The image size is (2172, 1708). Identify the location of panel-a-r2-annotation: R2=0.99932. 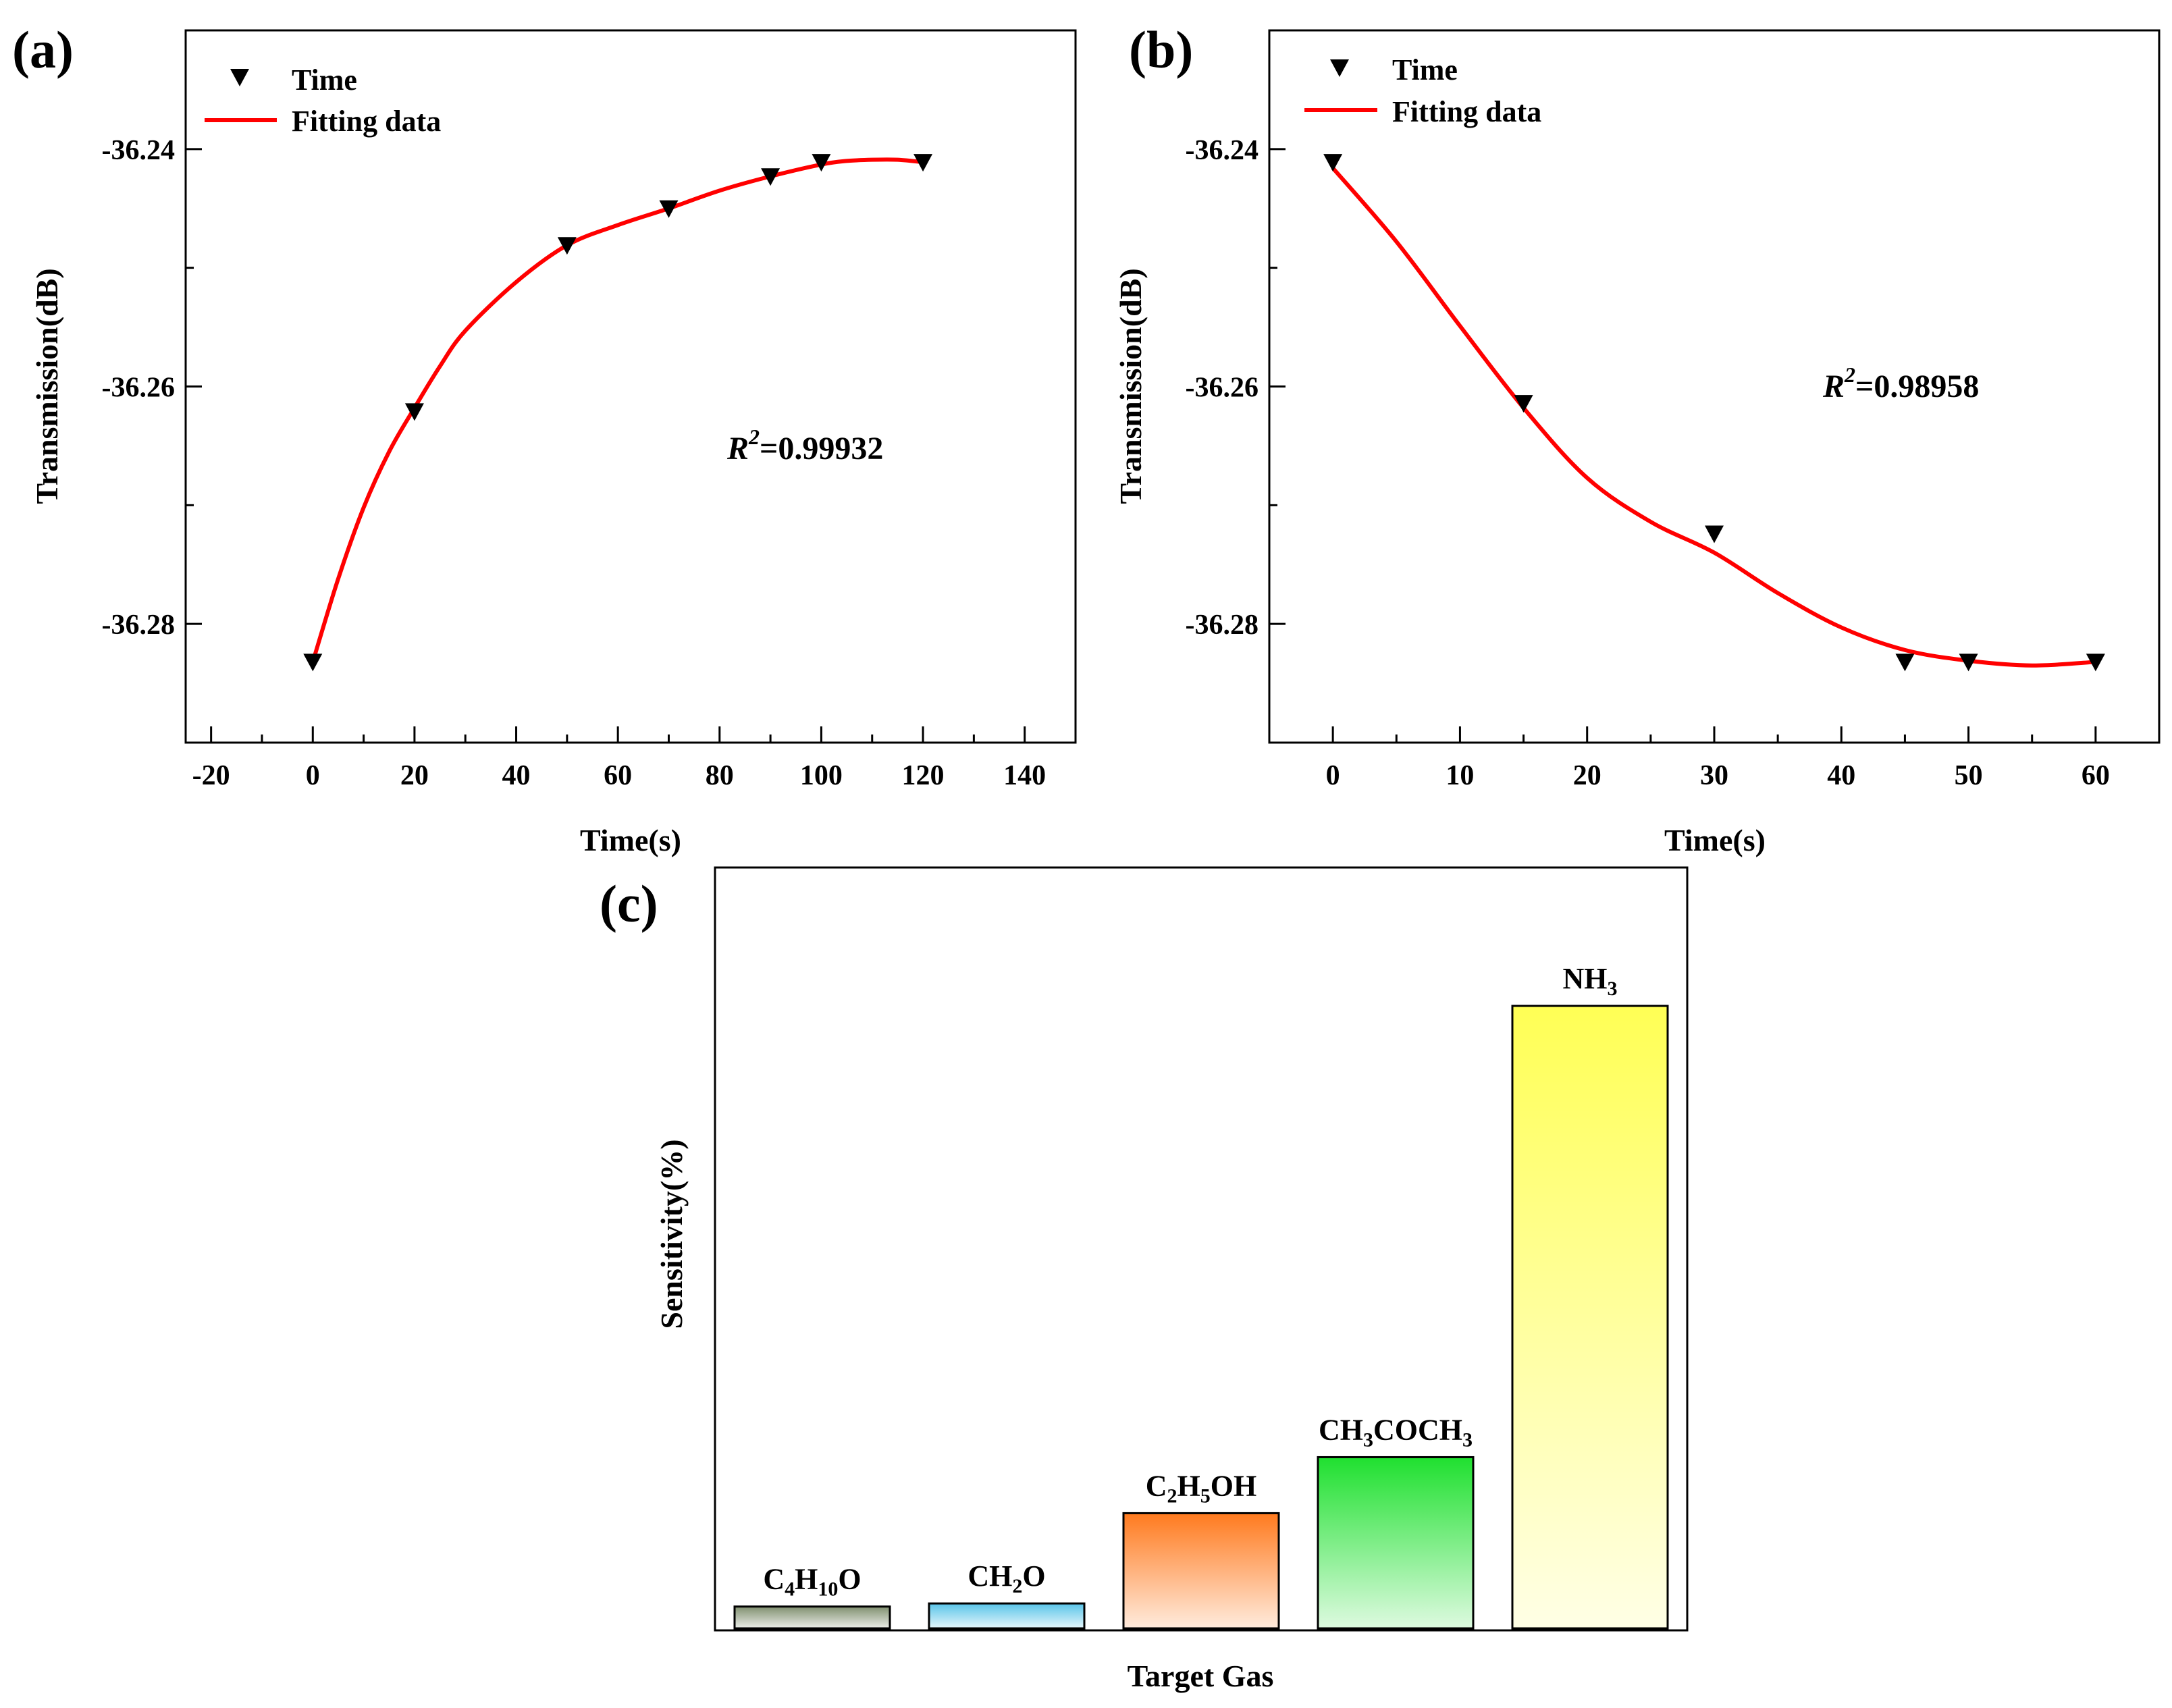
(804, 445).